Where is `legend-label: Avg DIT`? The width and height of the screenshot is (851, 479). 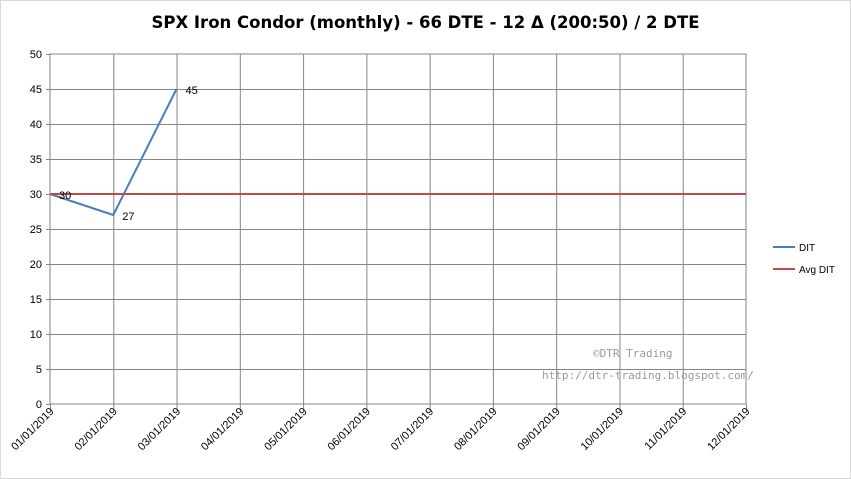 legend-label: Avg DIT is located at coordinates (817, 270).